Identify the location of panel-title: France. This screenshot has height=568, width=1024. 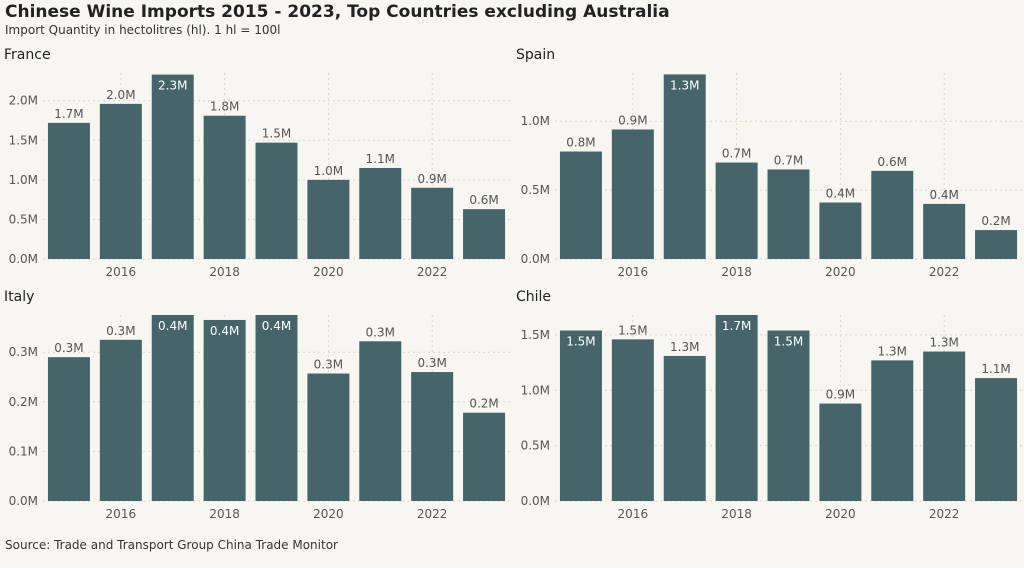
(27, 55).